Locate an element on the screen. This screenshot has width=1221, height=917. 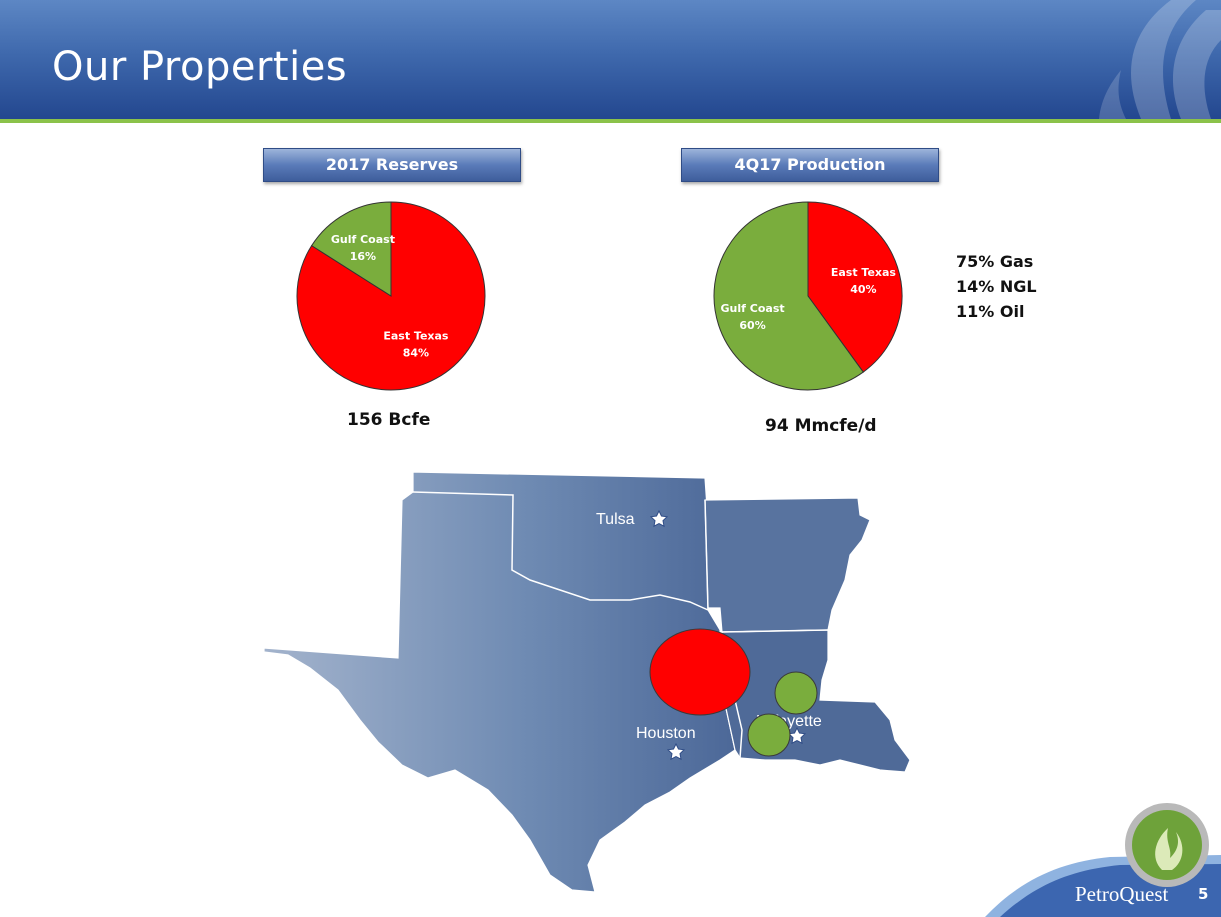
reserves-total: 156 Bcfe is located at coordinates (389, 420).